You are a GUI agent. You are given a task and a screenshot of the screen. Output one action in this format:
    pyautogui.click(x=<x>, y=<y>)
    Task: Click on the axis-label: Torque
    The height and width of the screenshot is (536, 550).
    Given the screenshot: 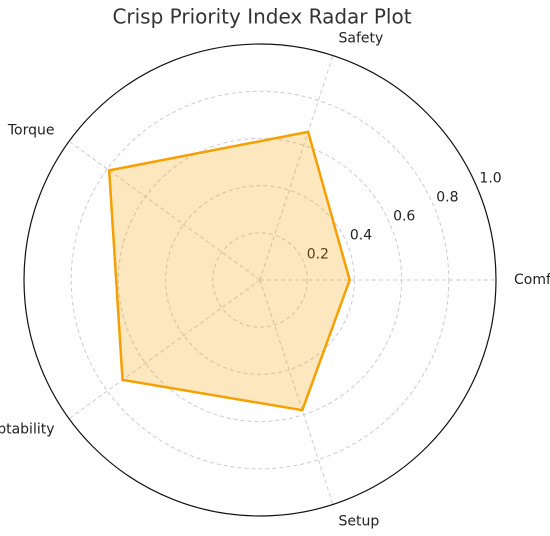 What is the action you would take?
    pyautogui.click(x=31, y=131)
    